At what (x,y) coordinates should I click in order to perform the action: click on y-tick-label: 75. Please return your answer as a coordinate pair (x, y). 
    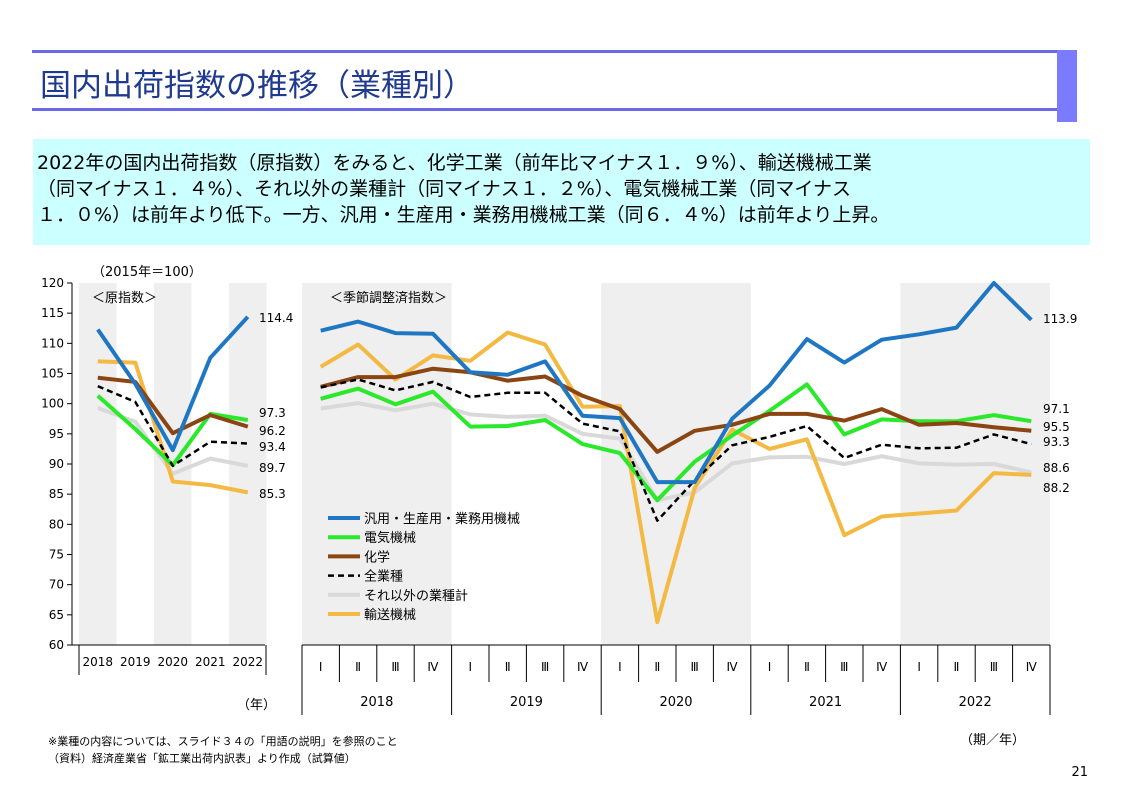
    Looking at the image, I should click on (56, 555).